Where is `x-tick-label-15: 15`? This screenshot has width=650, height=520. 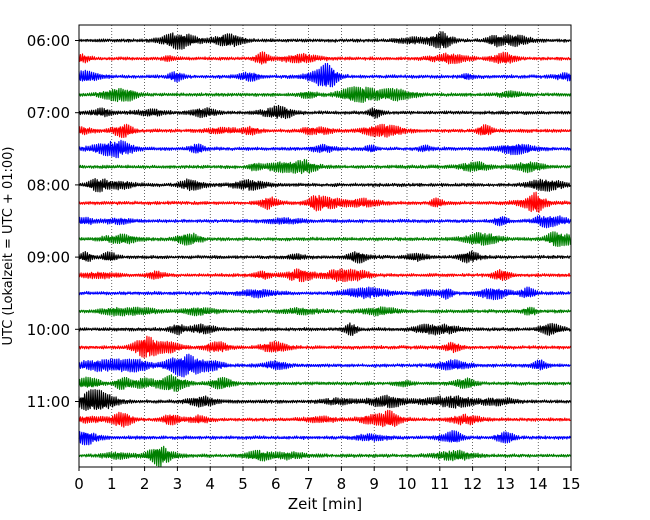
x-tick-label-15: 15 is located at coordinates (570, 484).